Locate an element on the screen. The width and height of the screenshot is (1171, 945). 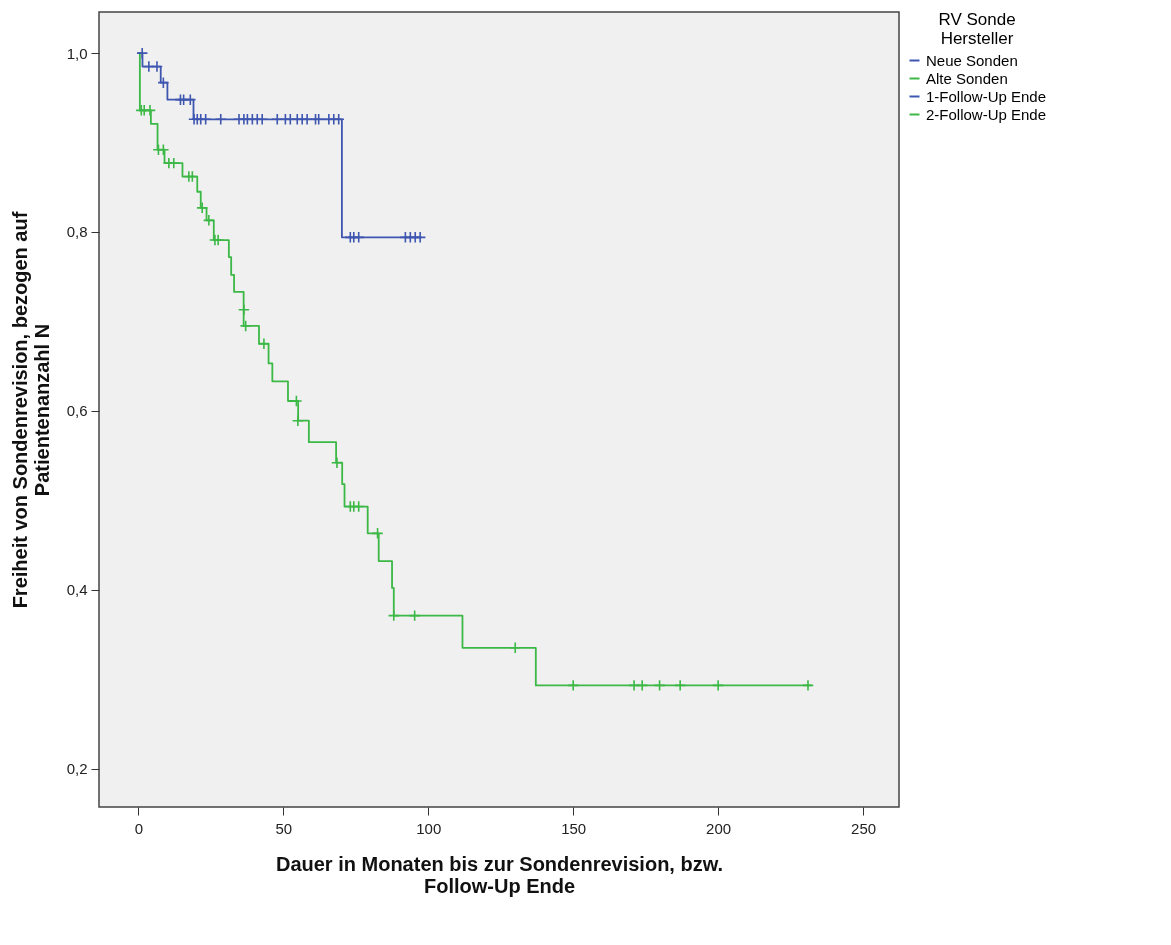
y-tick-label: 1,0 is located at coordinates (77, 53).